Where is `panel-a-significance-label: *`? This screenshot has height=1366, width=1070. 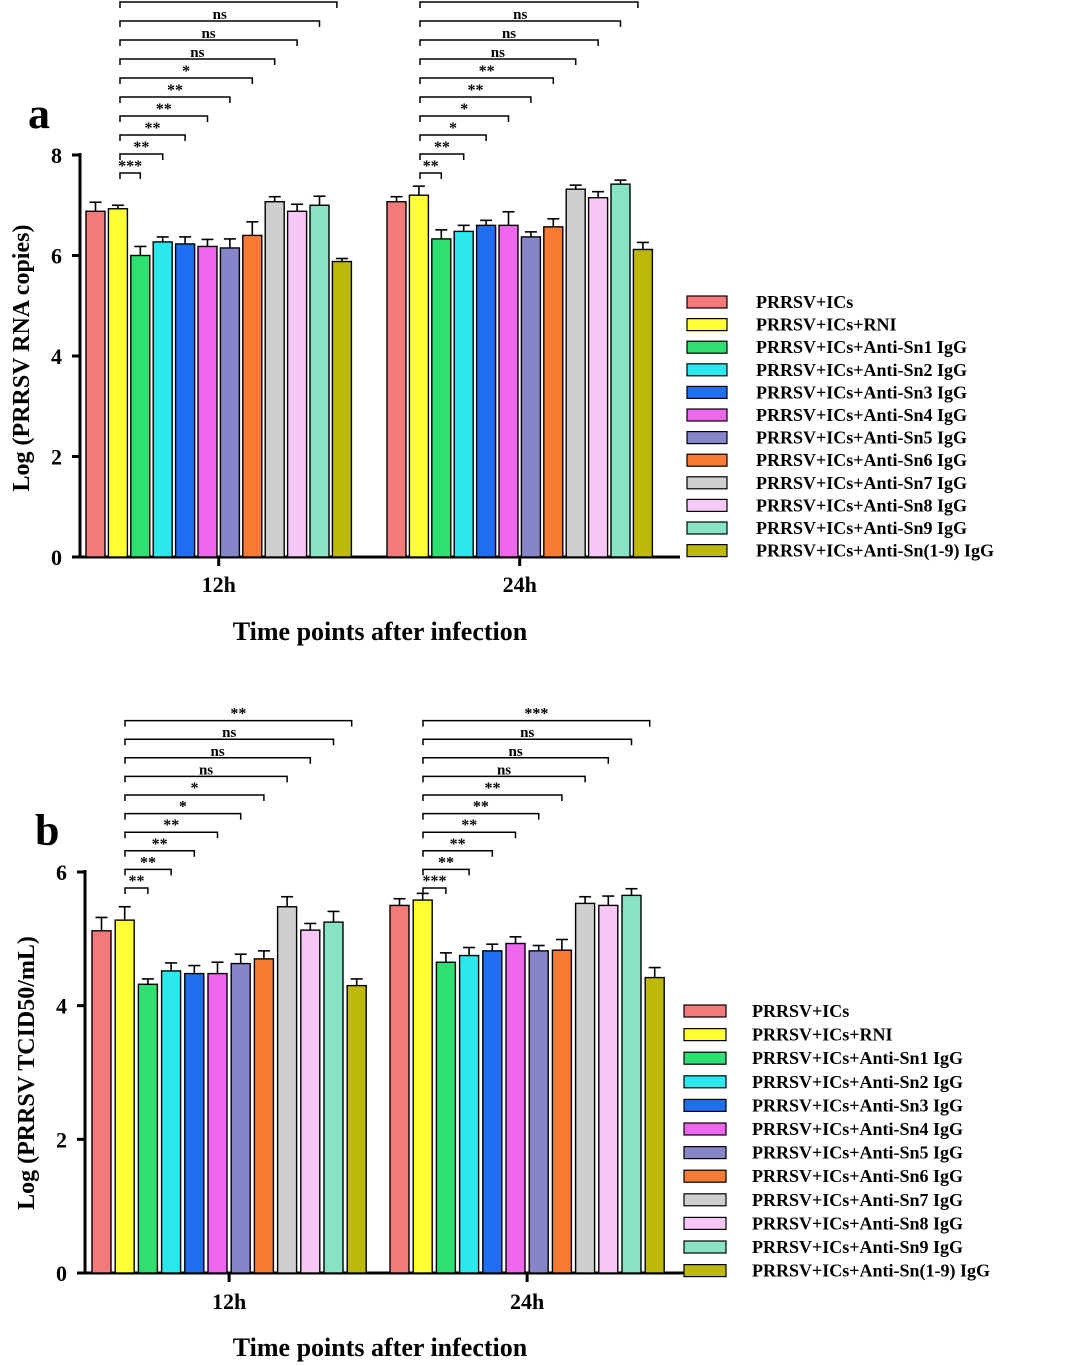 panel-a-significance-label: * is located at coordinates (453, 128).